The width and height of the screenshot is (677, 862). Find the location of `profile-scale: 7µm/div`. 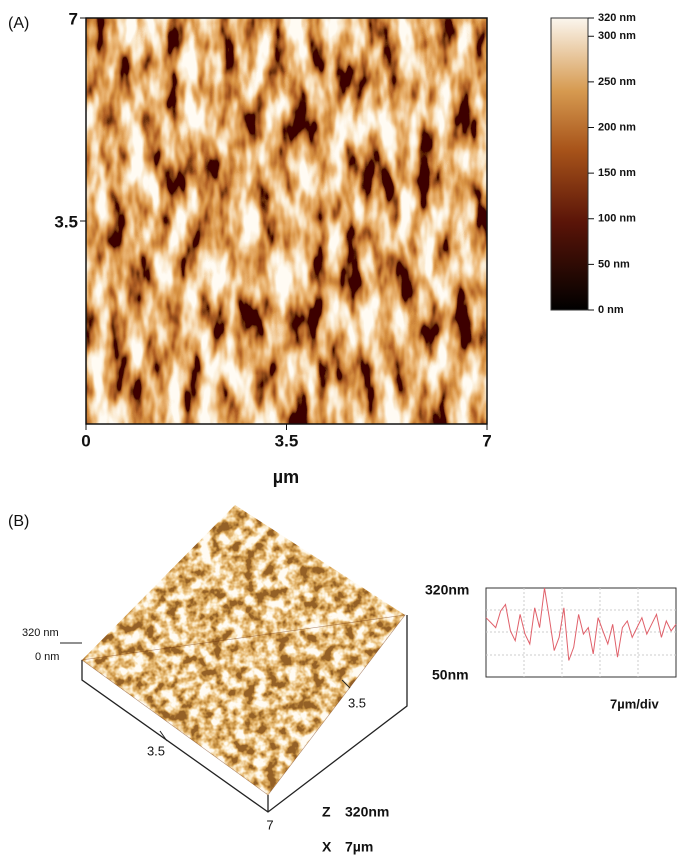

profile-scale: 7µm/div is located at coordinates (634, 703).